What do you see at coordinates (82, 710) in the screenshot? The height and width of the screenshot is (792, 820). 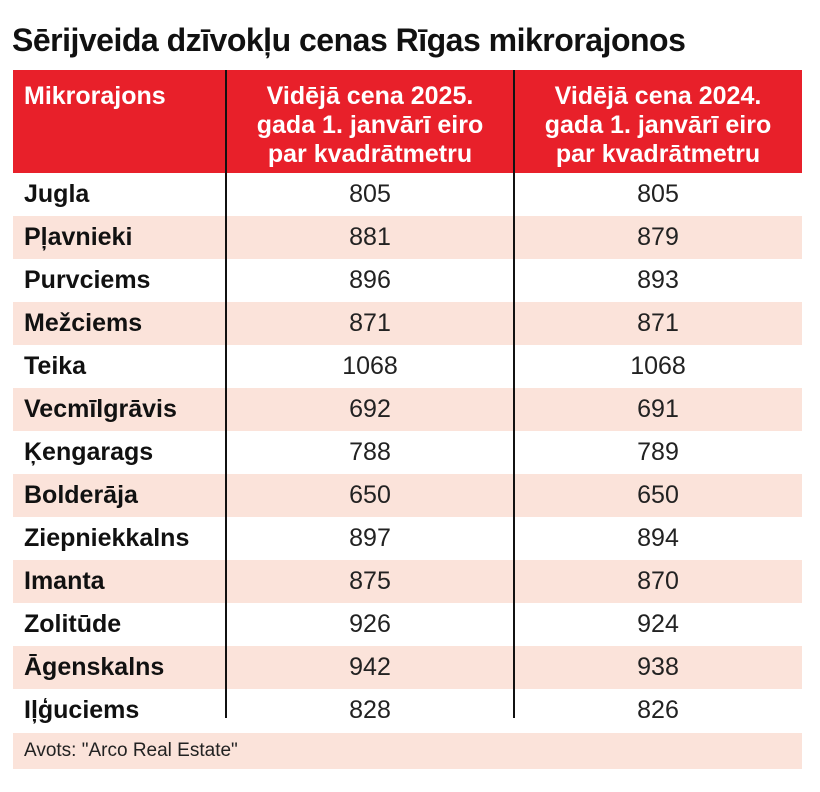 I see `district-cell: Iļģuciems` at bounding box center [82, 710].